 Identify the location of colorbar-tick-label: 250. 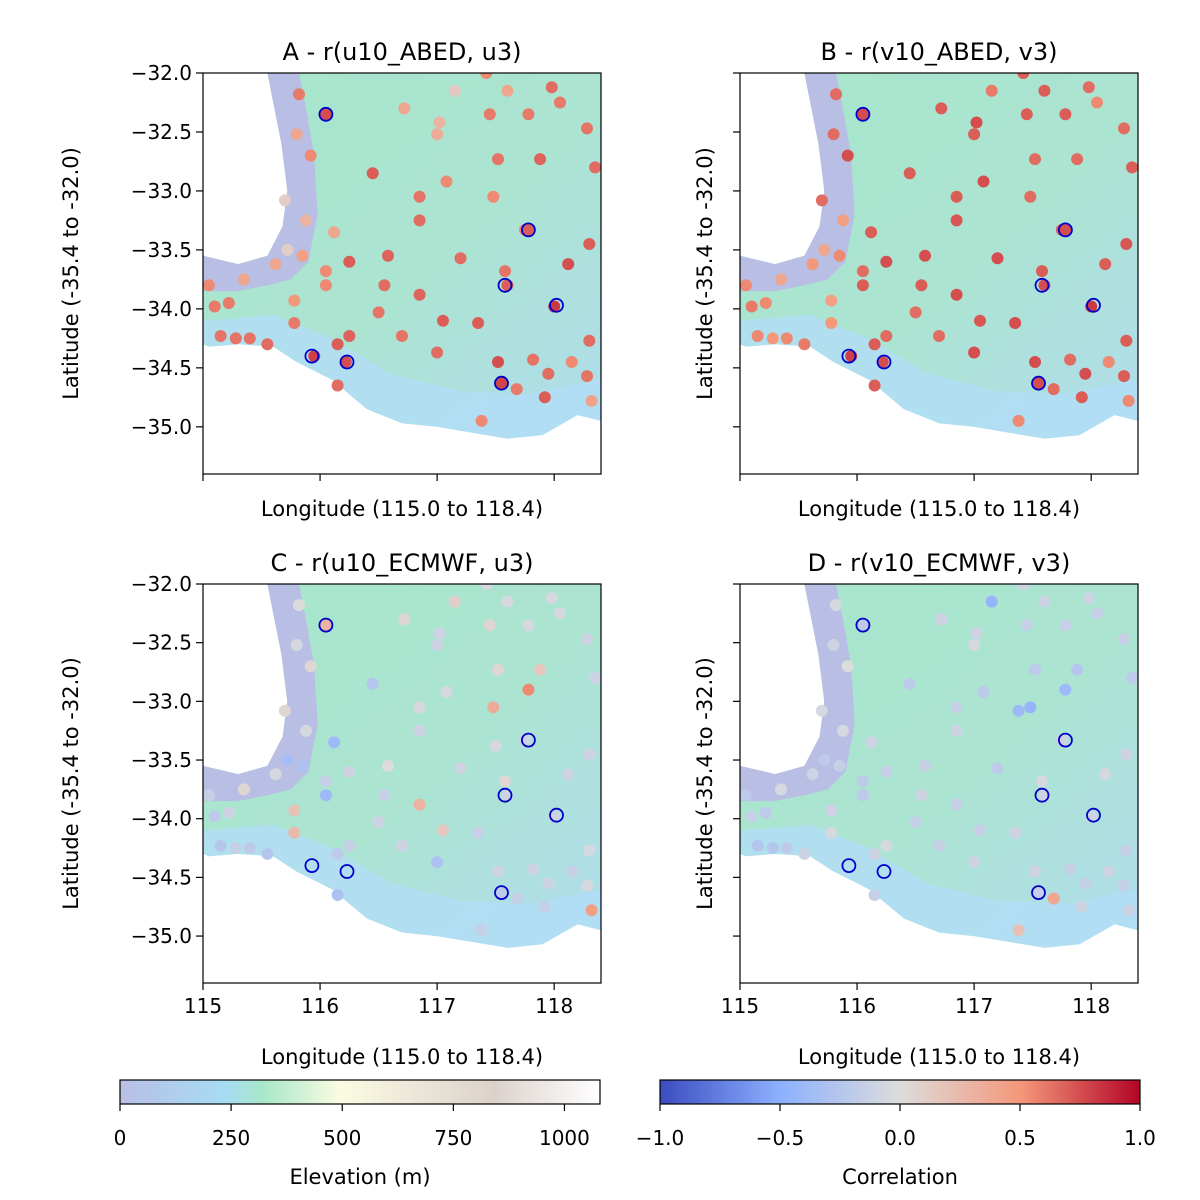
(231, 1138).